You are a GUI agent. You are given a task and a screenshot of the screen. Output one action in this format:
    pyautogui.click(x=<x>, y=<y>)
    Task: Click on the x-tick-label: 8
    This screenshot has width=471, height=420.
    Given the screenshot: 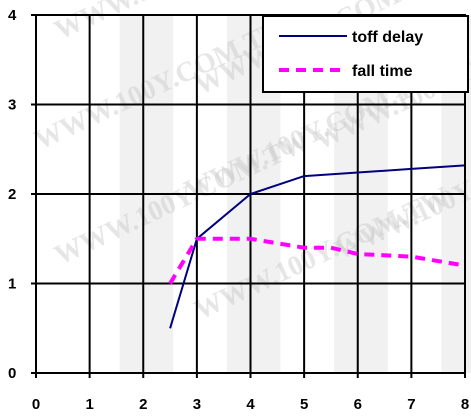 What is the action you would take?
    pyautogui.click(x=465, y=404)
    